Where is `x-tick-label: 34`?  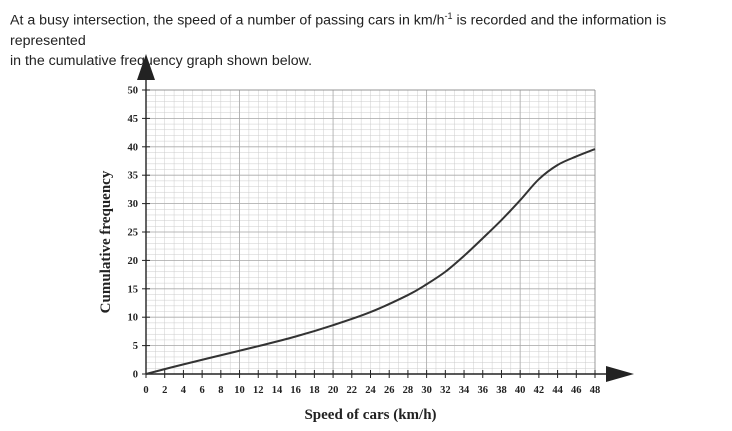
x-tick-label: 34 is located at coordinates (464, 390).